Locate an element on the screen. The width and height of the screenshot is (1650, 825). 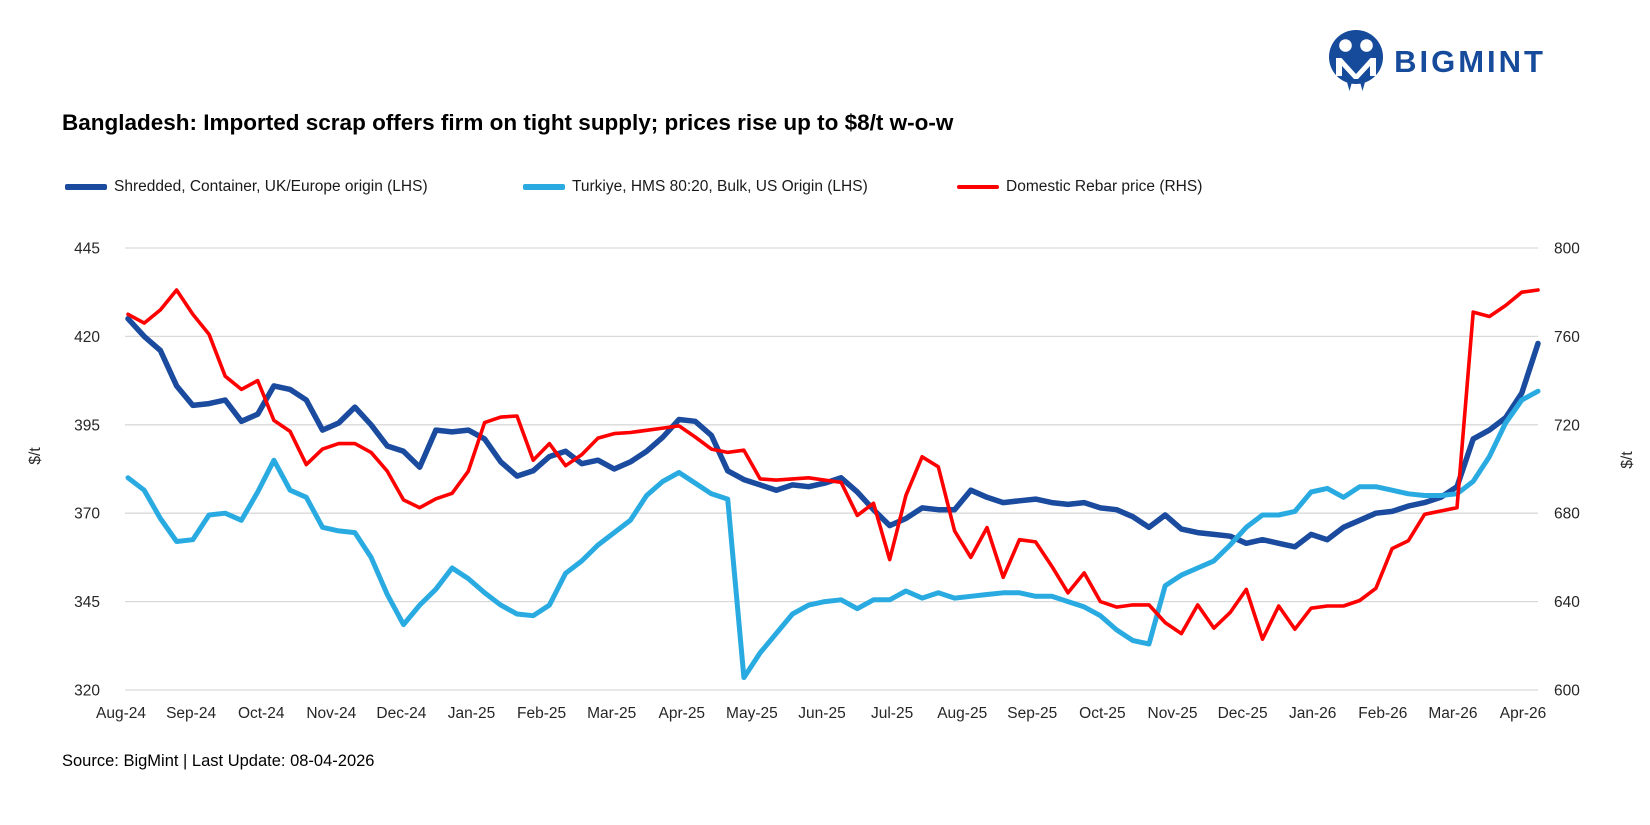
x-axis-tick: May-25 is located at coordinates (752, 713).